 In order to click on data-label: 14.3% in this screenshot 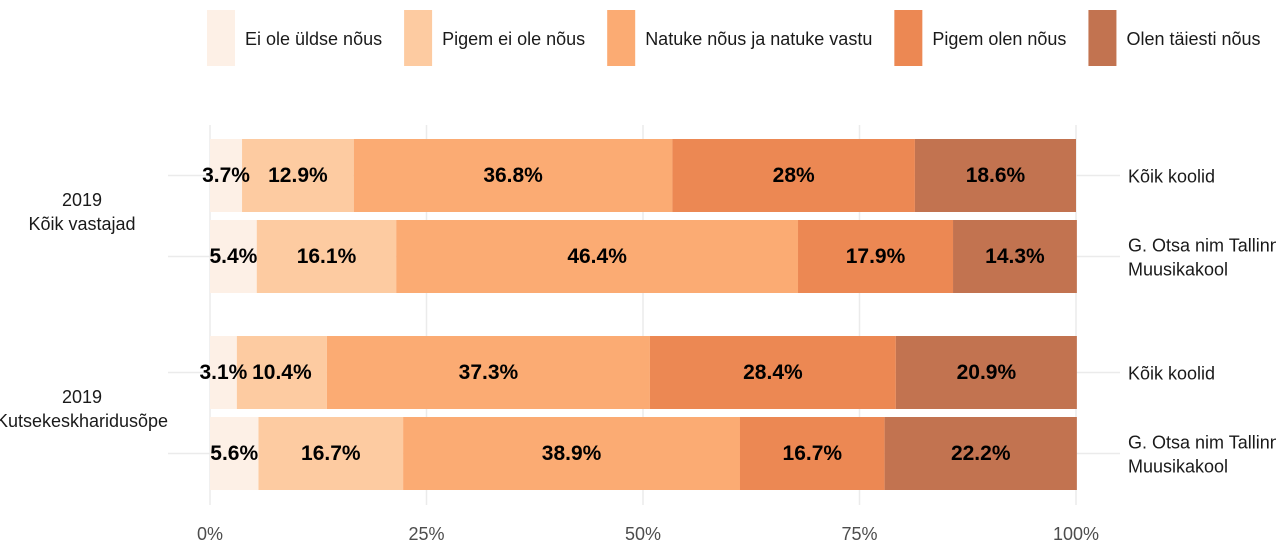, I will do `click(1015, 256)`.